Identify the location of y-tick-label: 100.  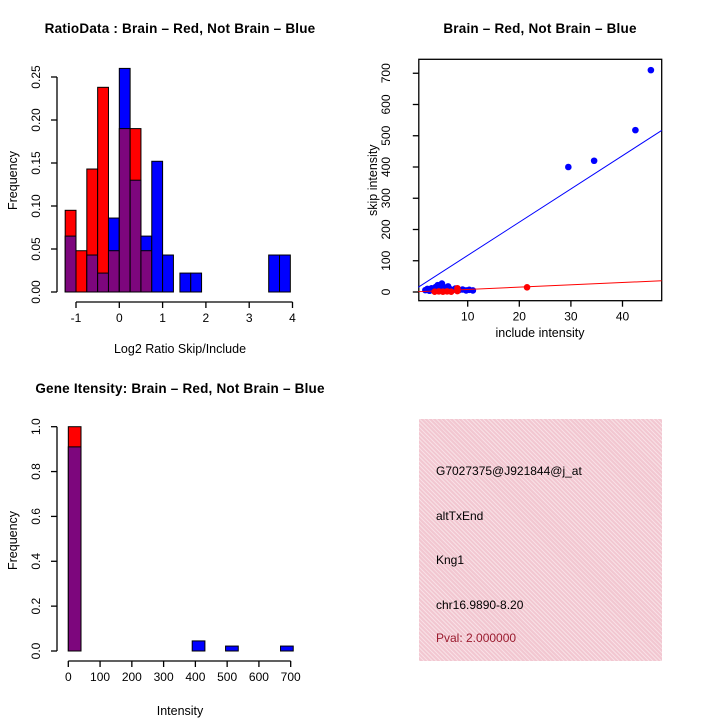
(386, 260).